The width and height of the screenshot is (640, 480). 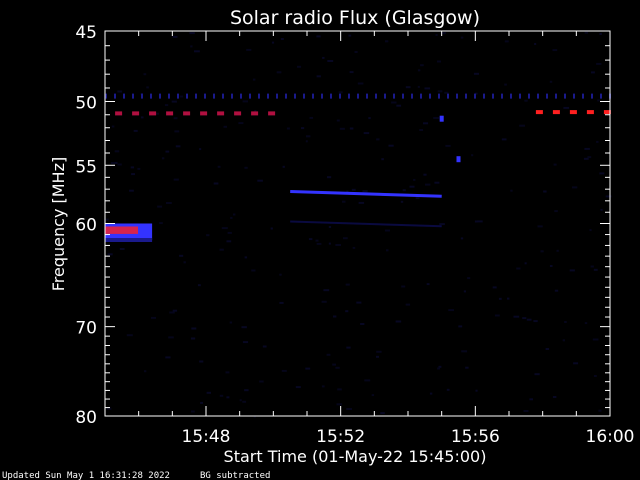 I want to click on x-tick-label: 15:48, so click(x=206, y=437).